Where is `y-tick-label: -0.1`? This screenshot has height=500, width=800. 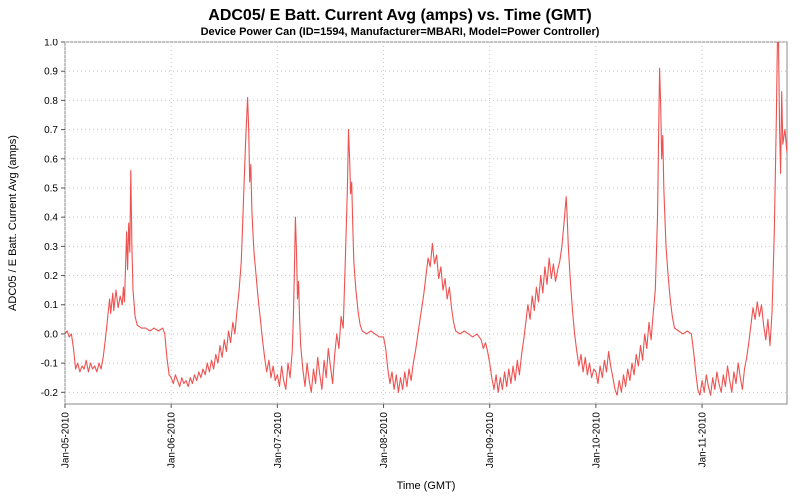
y-tick-label: -0.1 is located at coordinates (50, 364).